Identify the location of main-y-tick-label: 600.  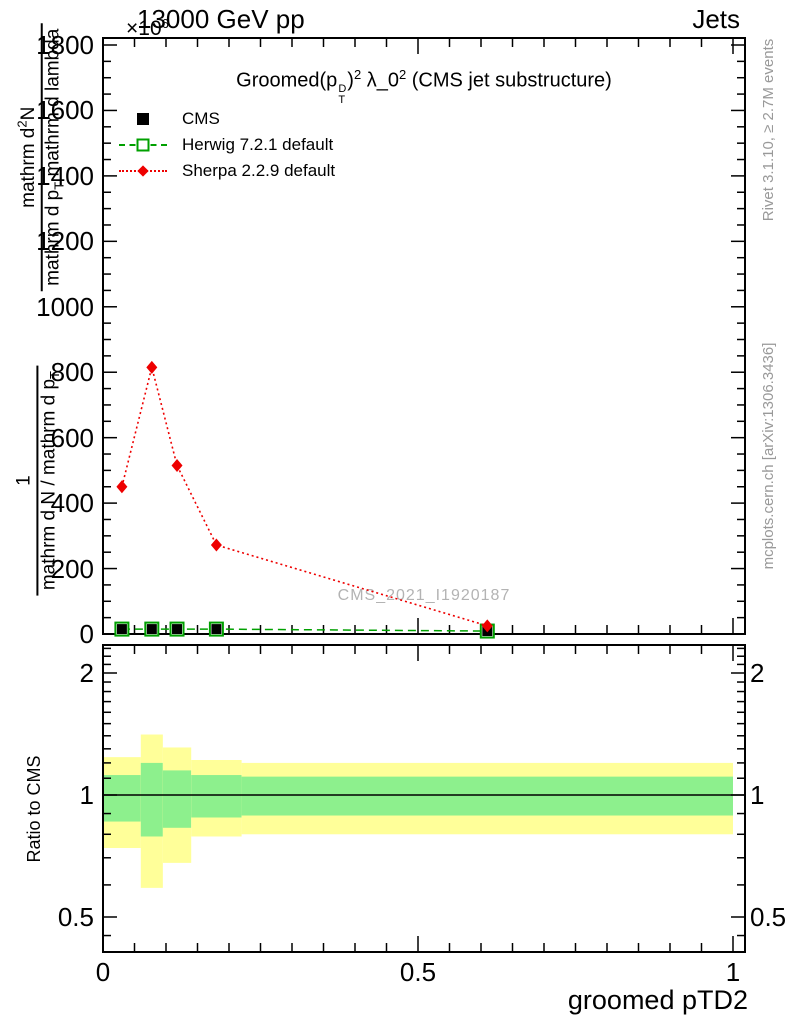
(72, 437).